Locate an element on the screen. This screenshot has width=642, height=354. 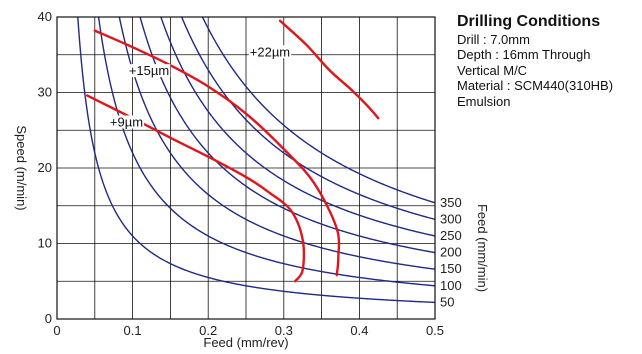
feed-rate-label: 100 is located at coordinates (451, 285).